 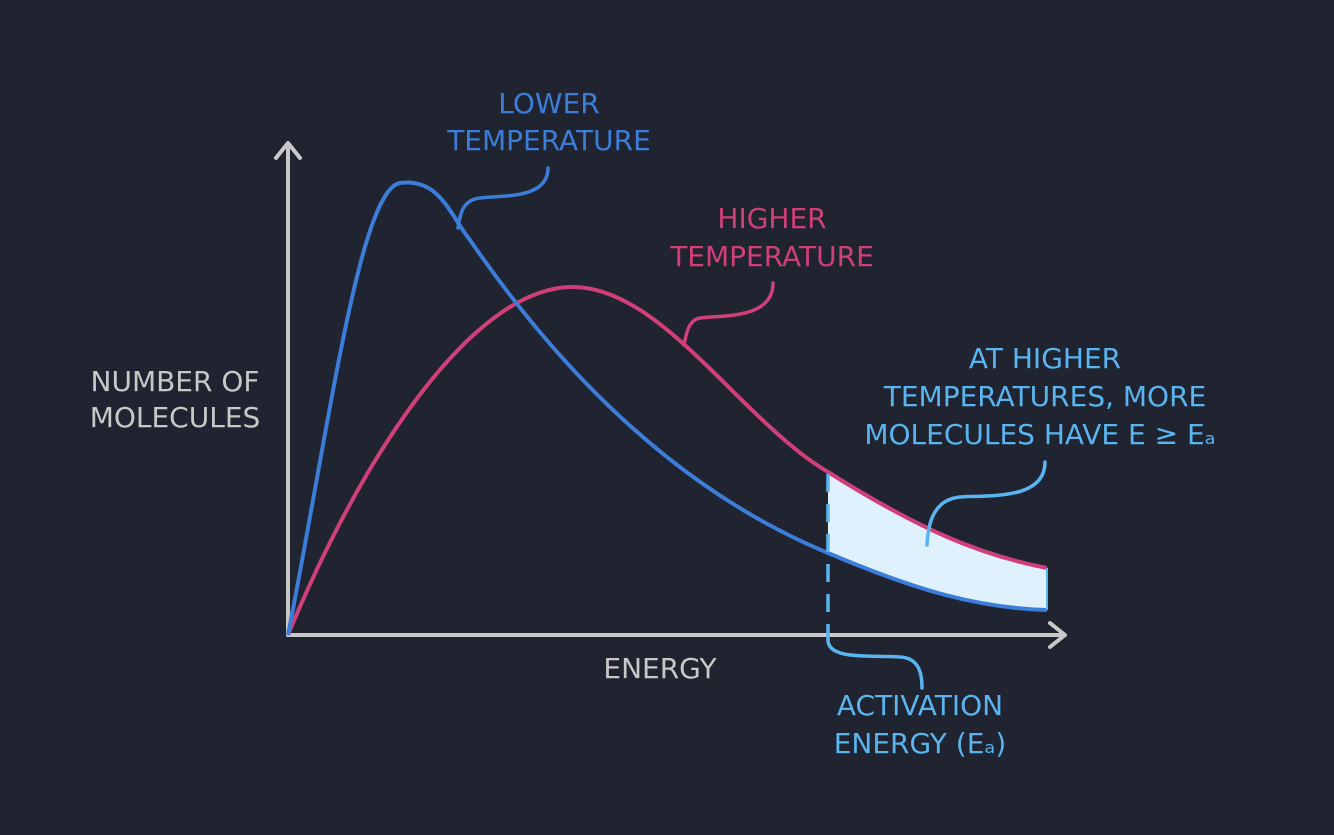 What do you see at coordinates (175, 417) in the screenshot?
I see `axis-label: MOLECULES` at bounding box center [175, 417].